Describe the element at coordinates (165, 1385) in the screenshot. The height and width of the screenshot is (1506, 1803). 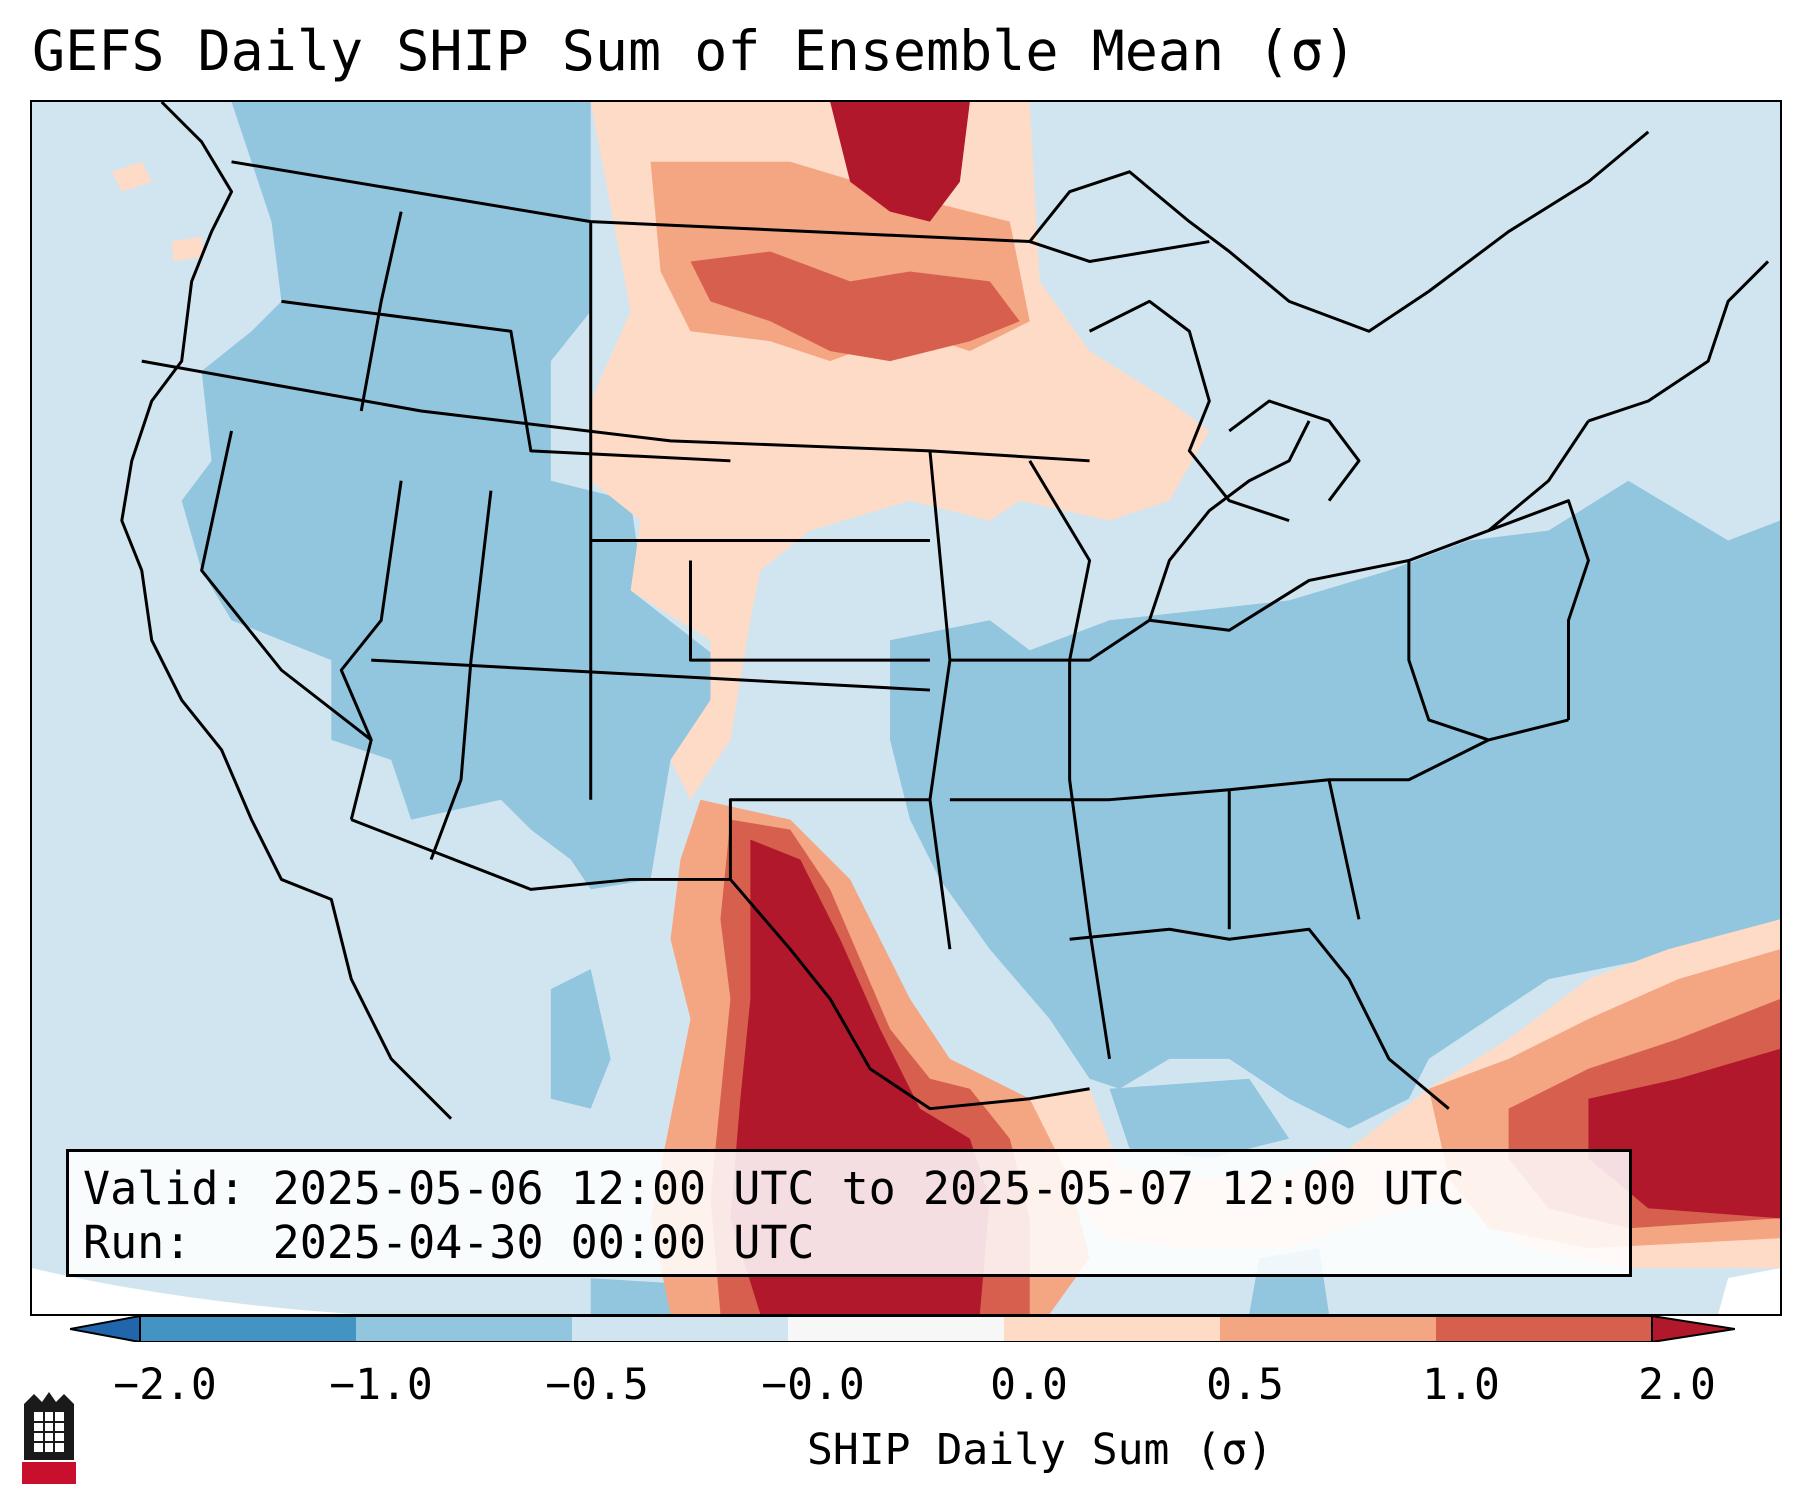
I see `colorbar-tick-label: −2.0` at that location.